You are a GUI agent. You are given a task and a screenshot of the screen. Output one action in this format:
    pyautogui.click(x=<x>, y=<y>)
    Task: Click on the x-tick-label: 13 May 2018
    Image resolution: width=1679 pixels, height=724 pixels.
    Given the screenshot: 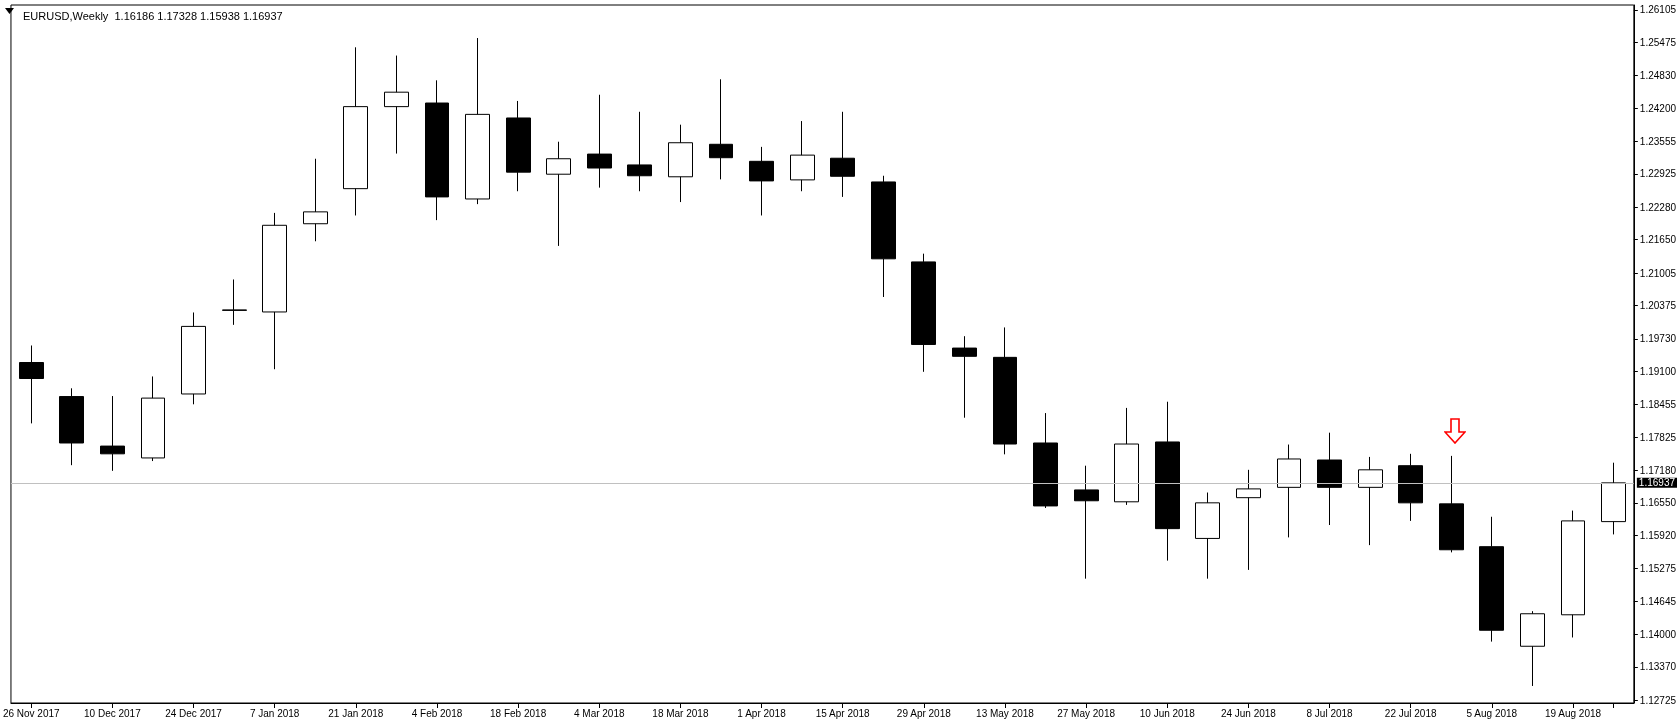 What is the action you would take?
    pyautogui.click(x=1005, y=713)
    